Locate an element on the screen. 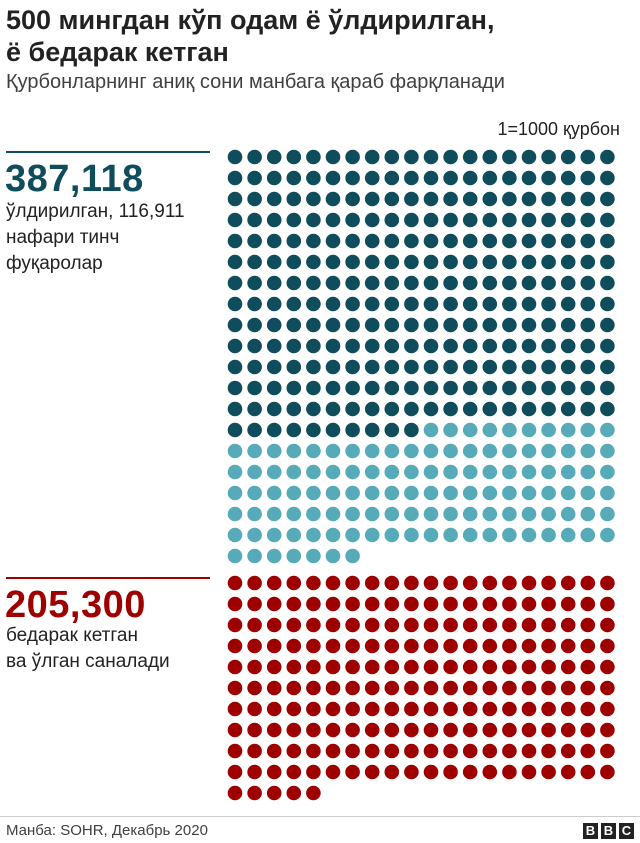 This screenshot has width=640, height=843. missing-description-line-1: бедарак кетган is located at coordinates (72, 635).